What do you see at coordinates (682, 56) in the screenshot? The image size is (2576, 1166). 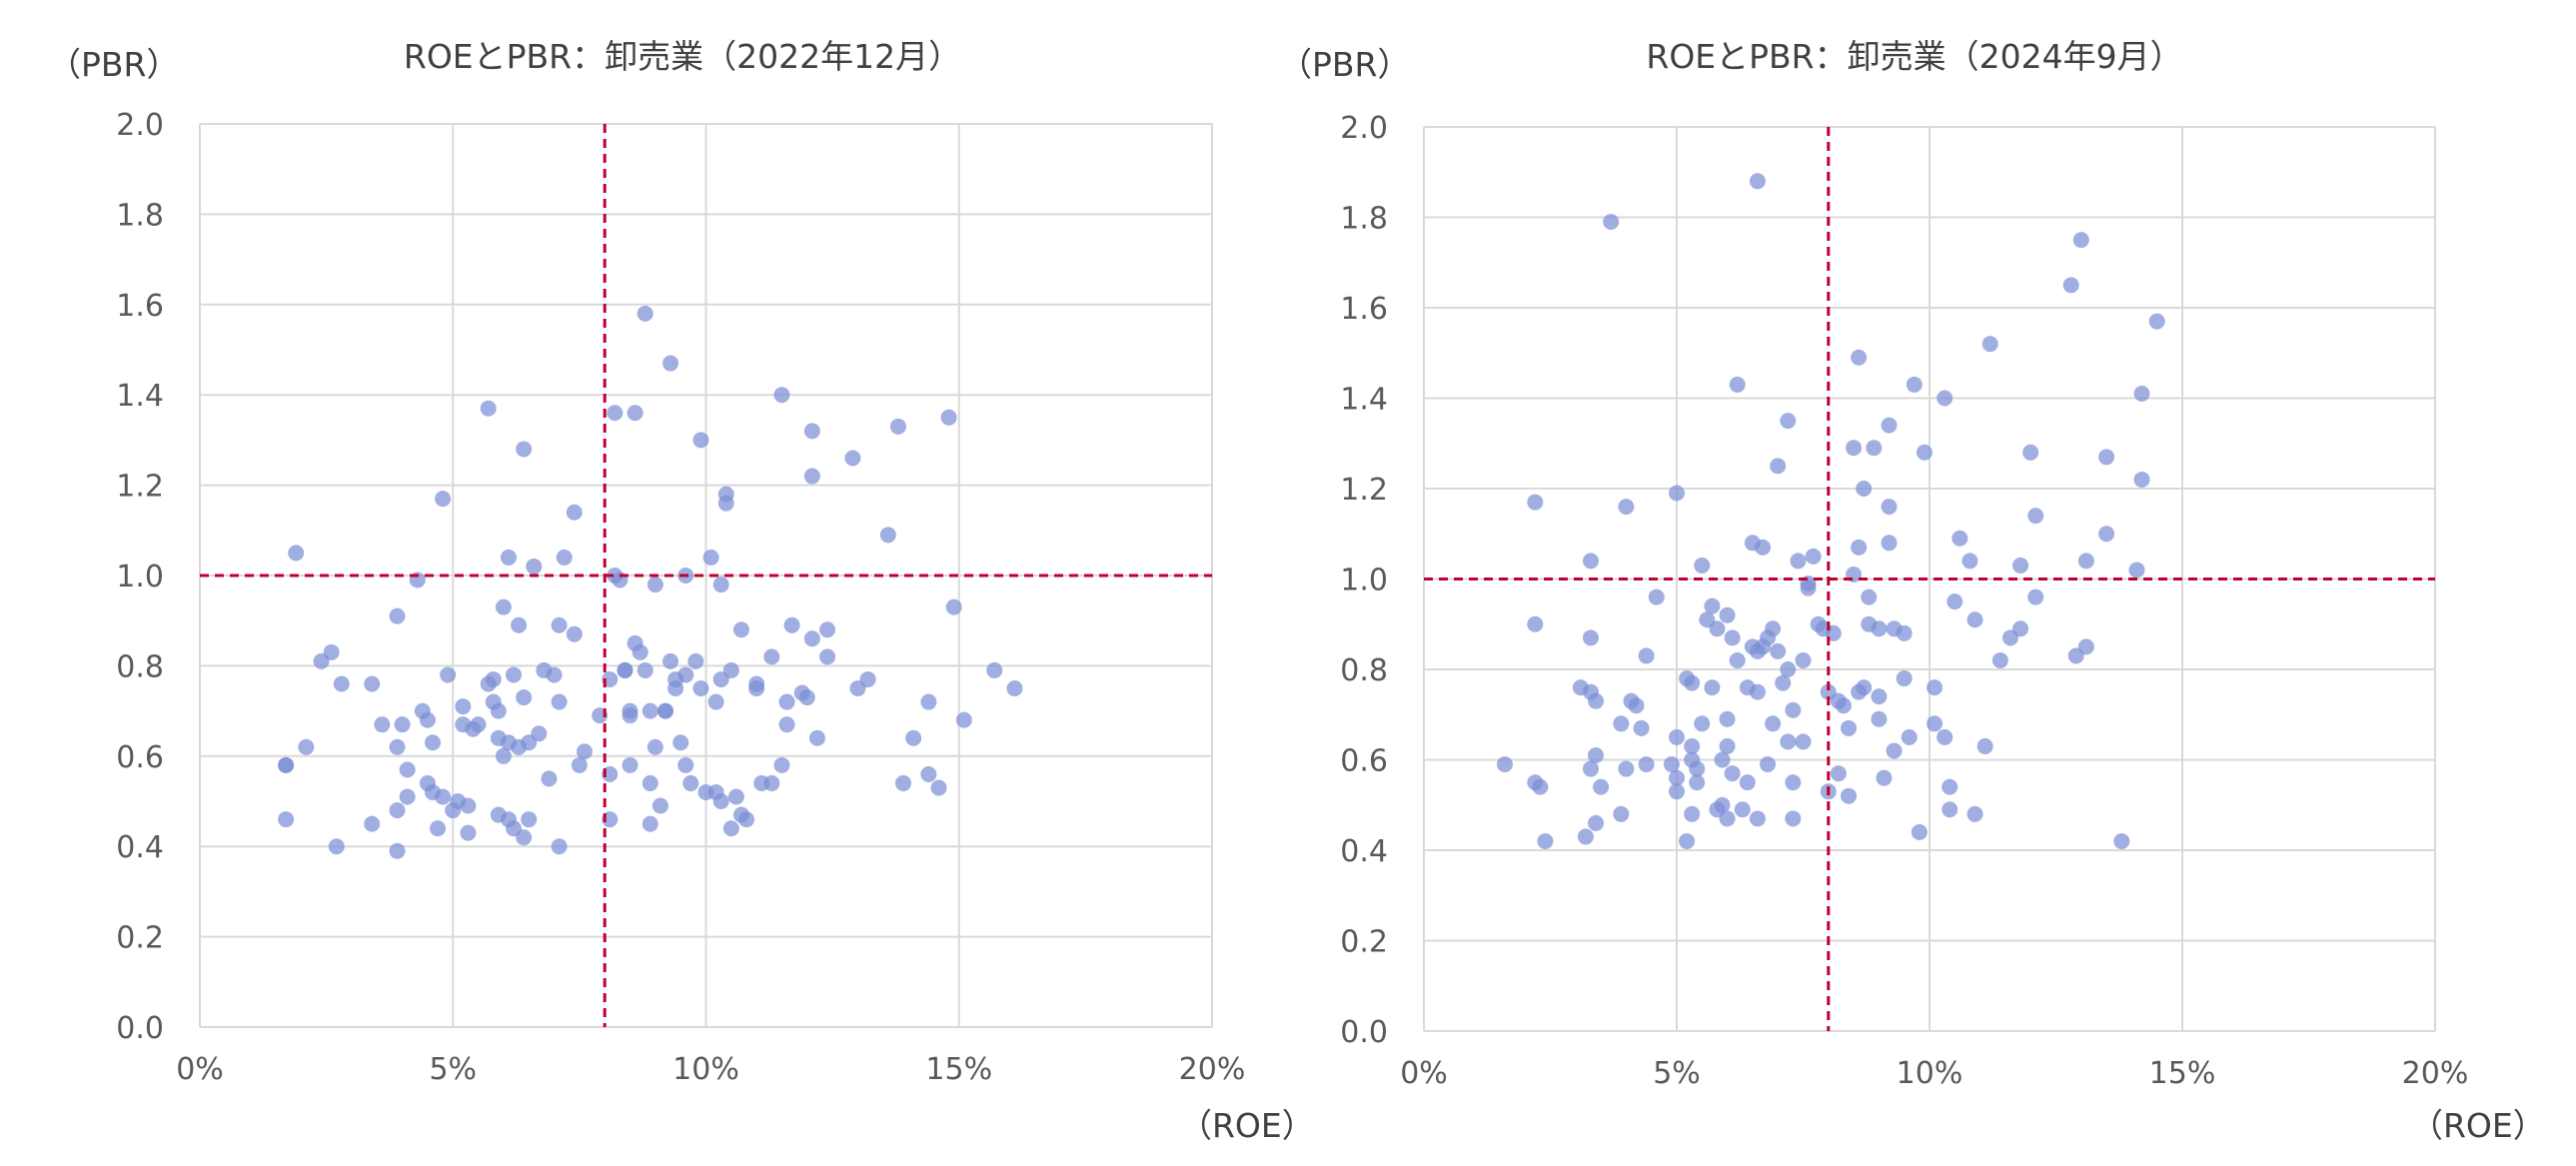 I see `chart-title: ROEとPBR：卸売業（2022年12月）` at bounding box center [682, 56].